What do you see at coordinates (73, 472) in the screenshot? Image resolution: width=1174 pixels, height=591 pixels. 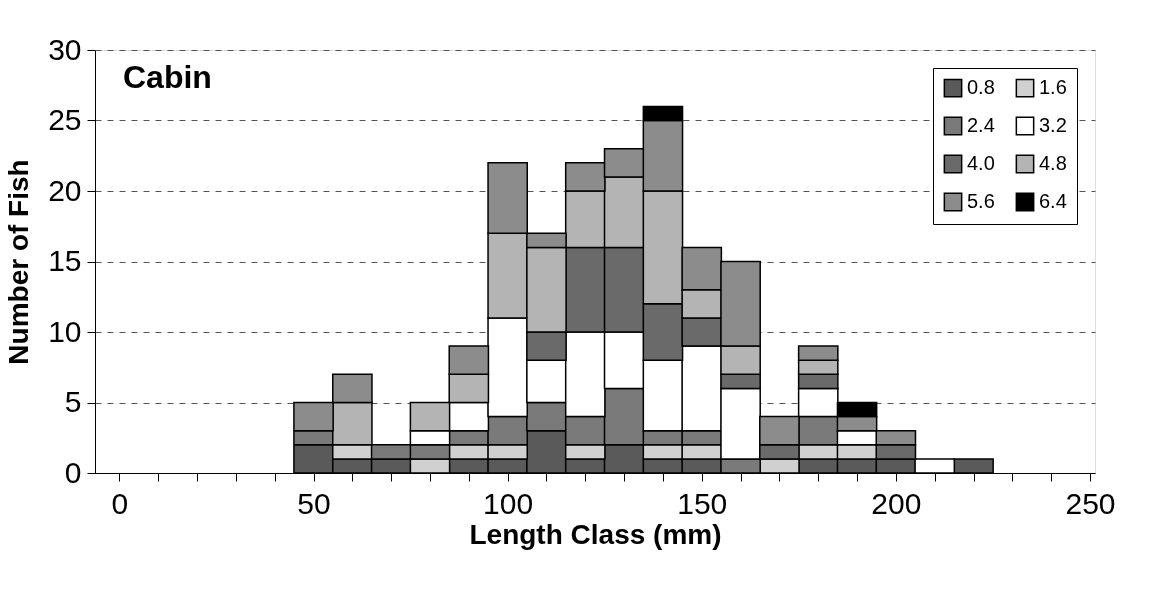 I see `y-tick-label: 0` at bounding box center [73, 472].